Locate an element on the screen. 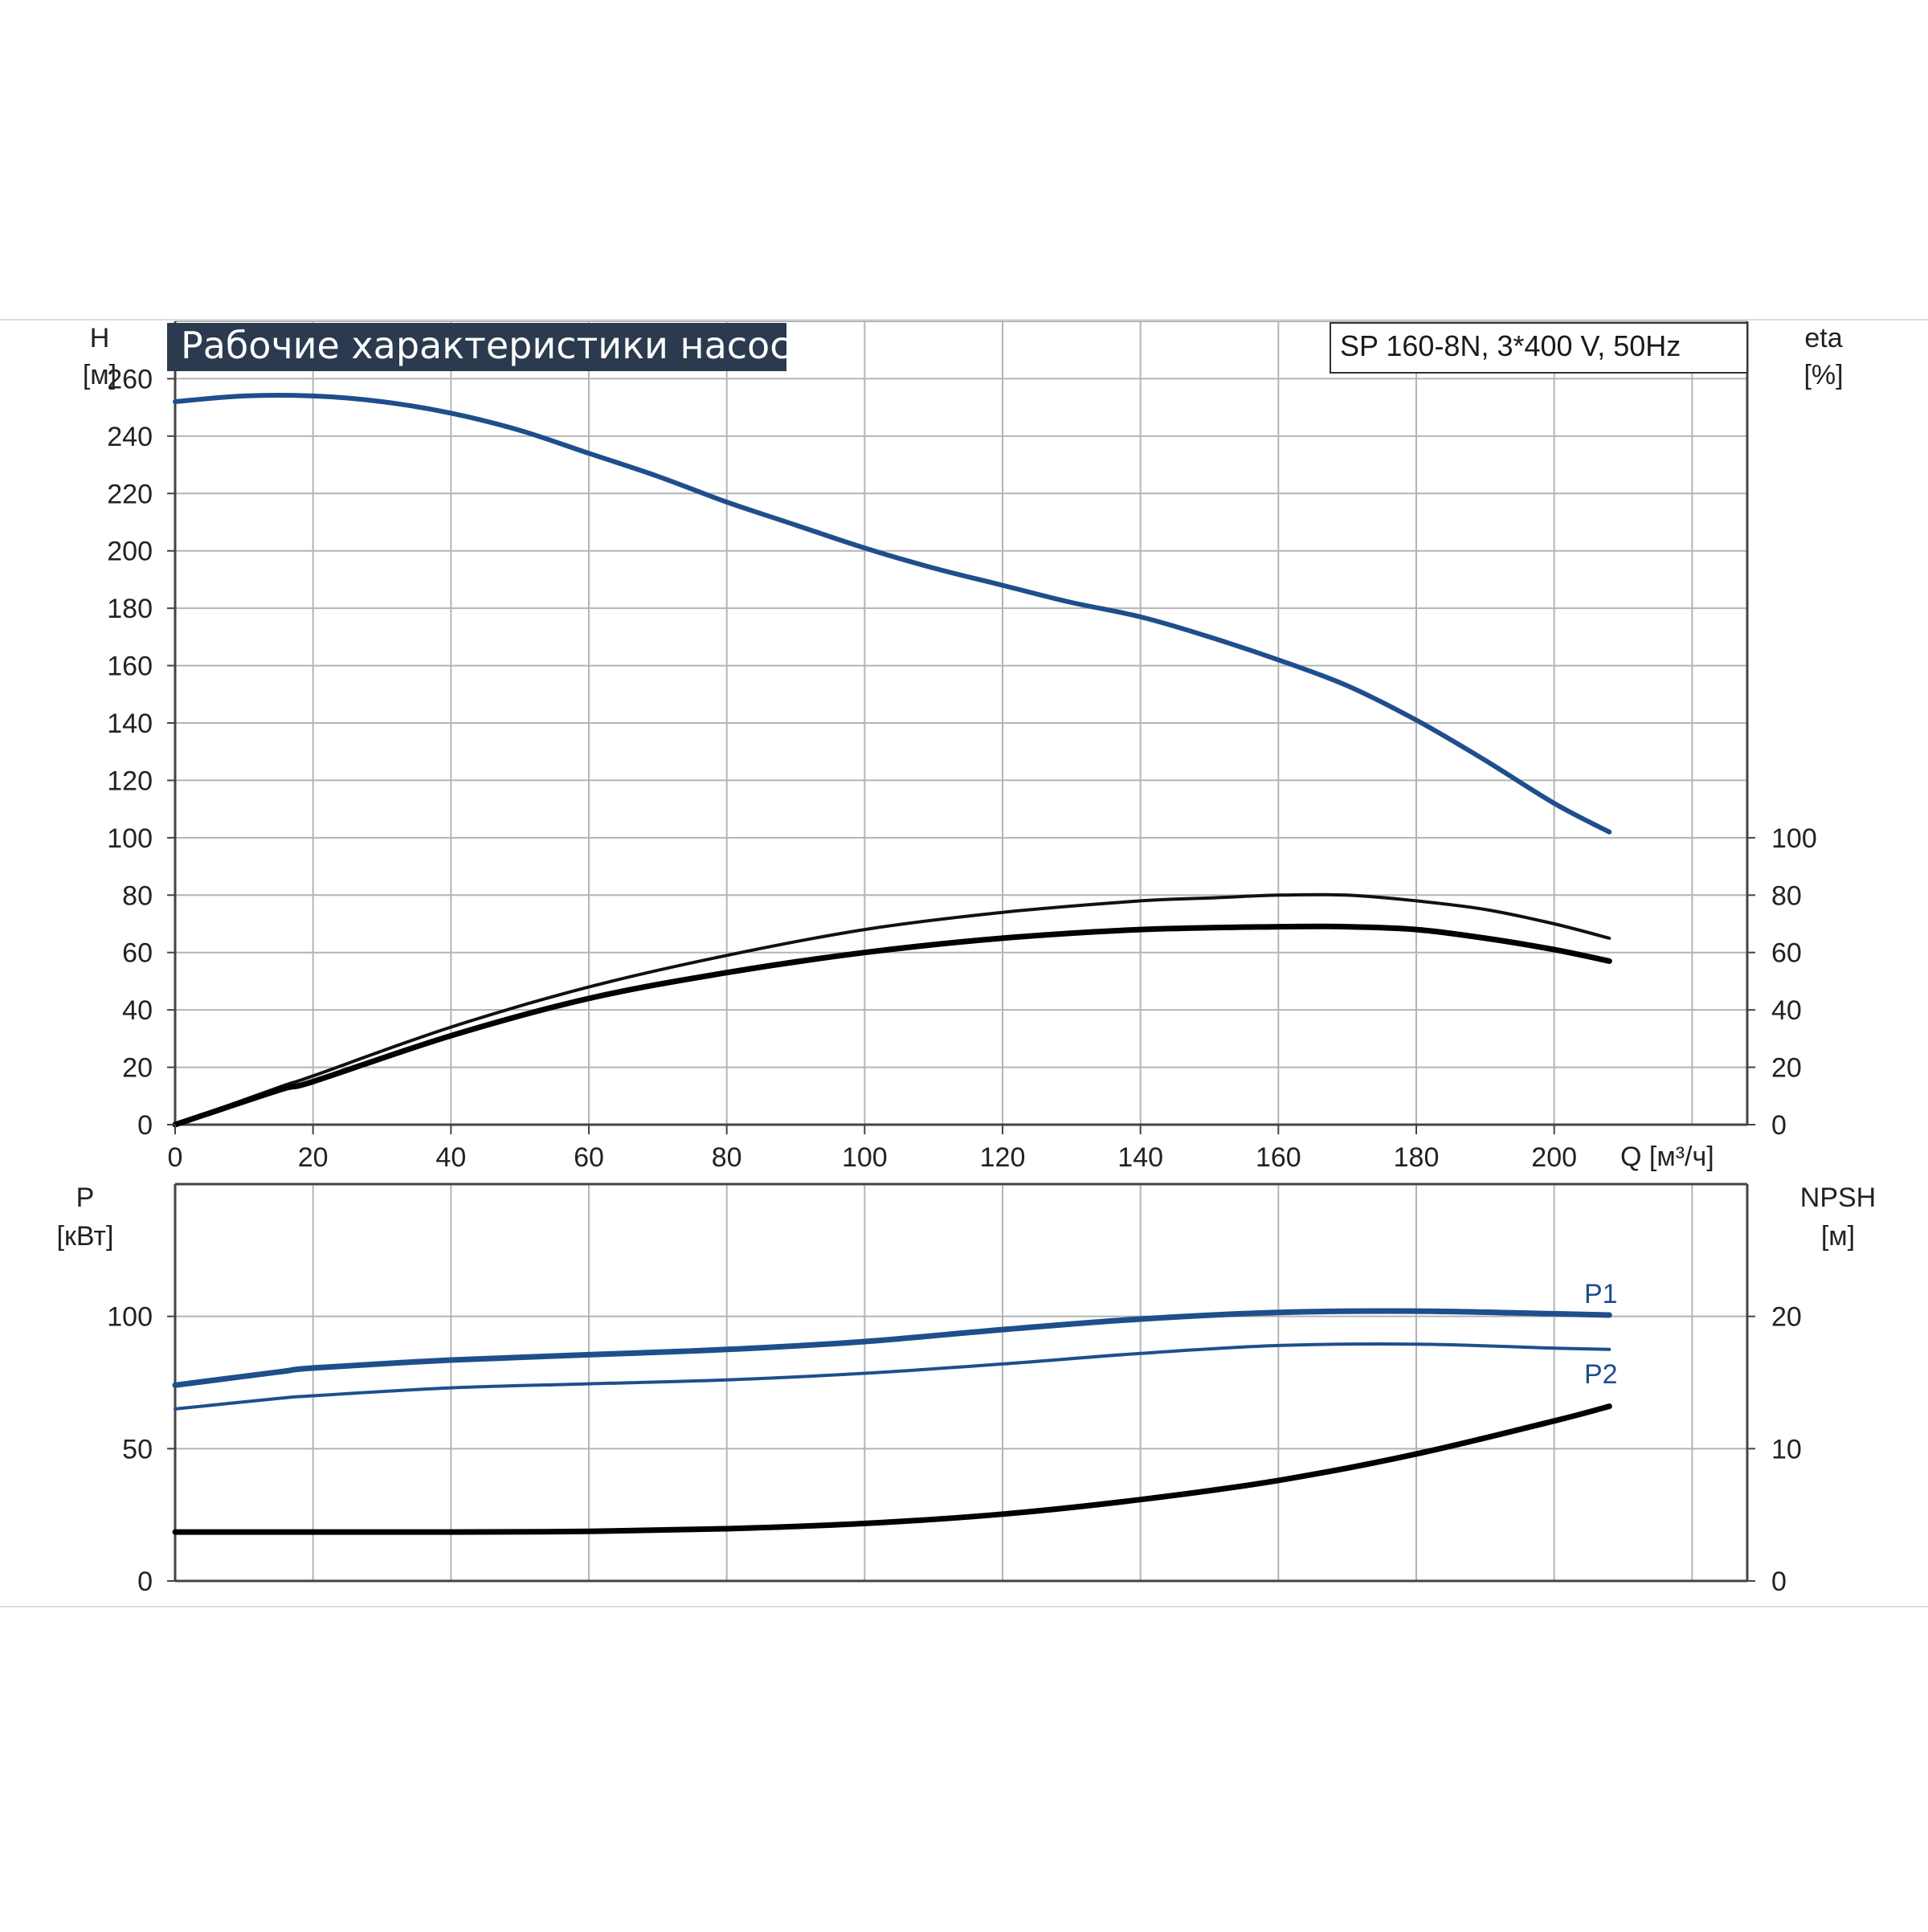 This screenshot has width=1928, height=1932. tick-label-left: 120 is located at coordinates (130, 781).